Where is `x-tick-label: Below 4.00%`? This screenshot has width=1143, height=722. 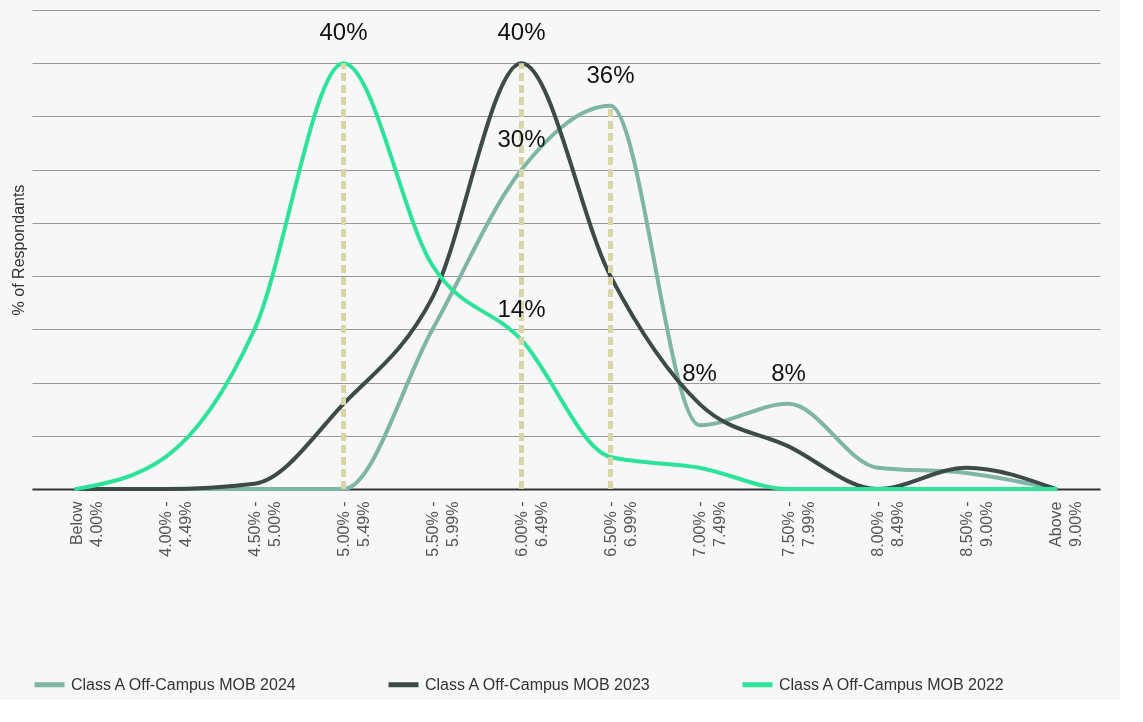
x-tick-label: Below 4.00% is located at coordinates (86, 524).